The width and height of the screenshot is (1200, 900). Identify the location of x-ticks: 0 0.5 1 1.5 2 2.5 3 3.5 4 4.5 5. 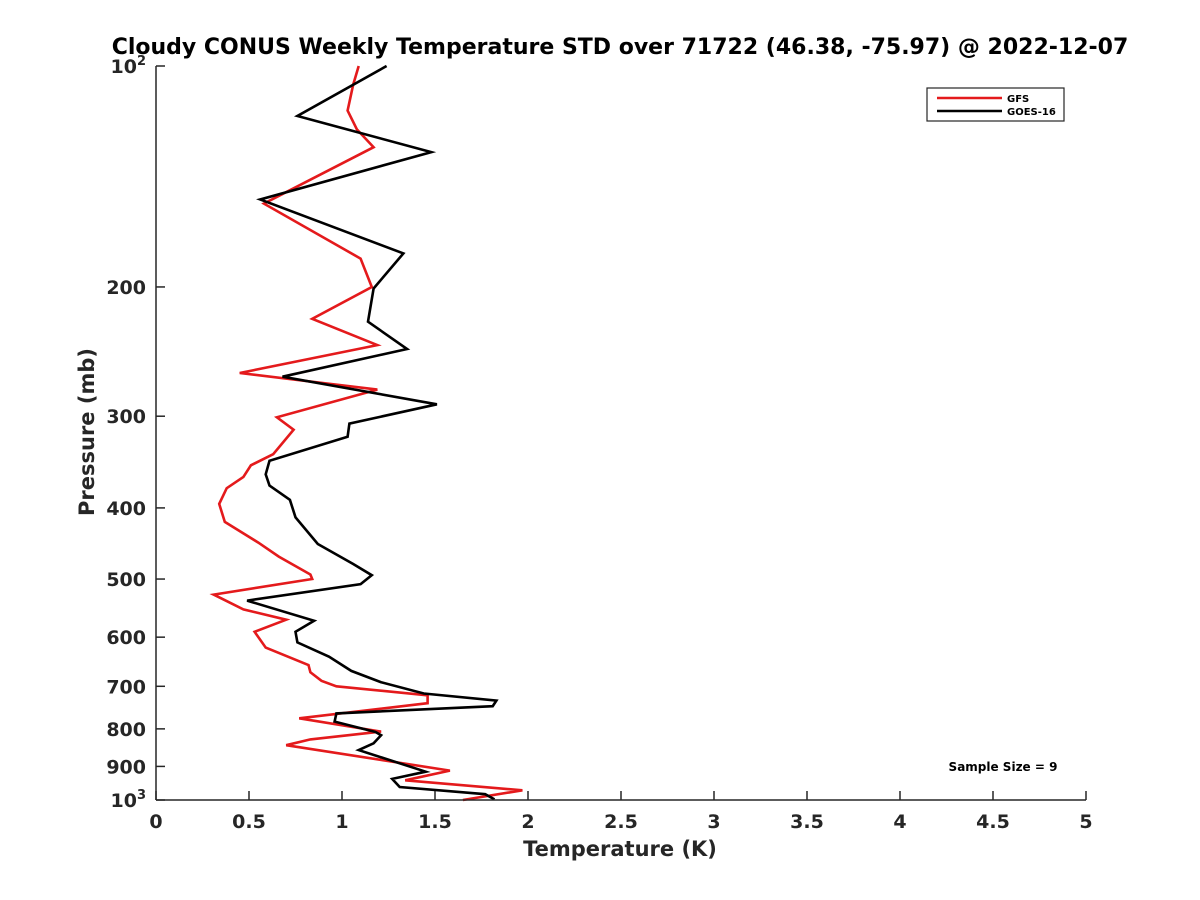
(621, 812).